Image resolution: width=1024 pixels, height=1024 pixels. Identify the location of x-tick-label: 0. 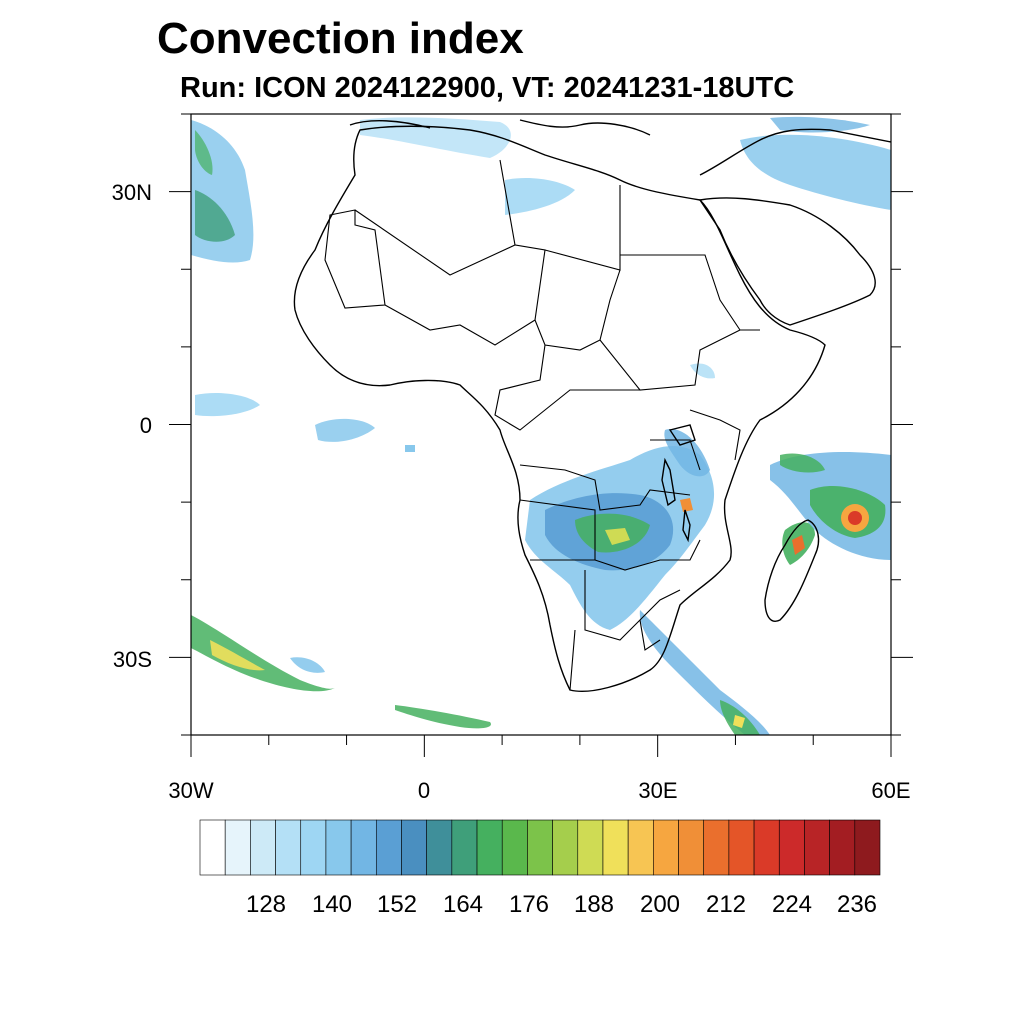
(424, 790).